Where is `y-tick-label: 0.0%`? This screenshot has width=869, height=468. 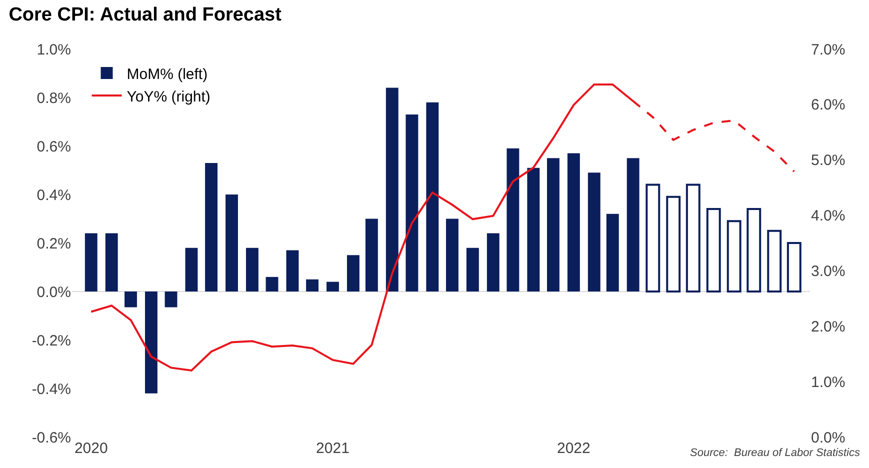
y-tick-label: 0.0% is located at coordinates (53, 292).